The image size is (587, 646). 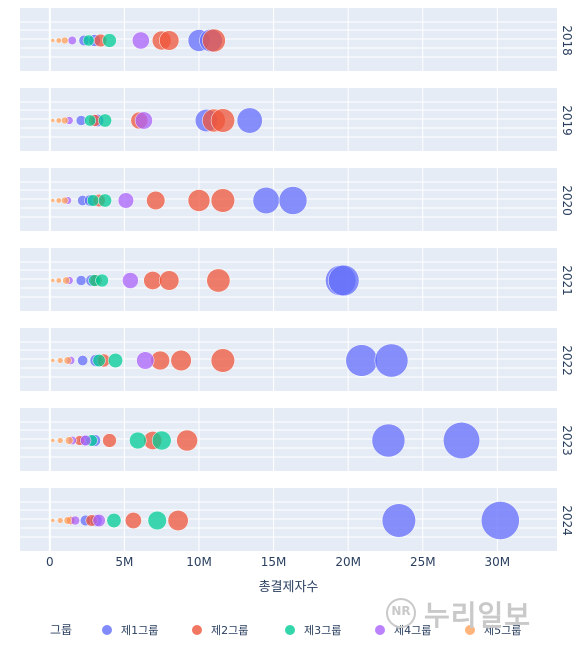 What do you see at coordinates (388, 440) in the screenshot?
I see `bubble-제1그룹-2023-20` at bounding box center [388, 440].